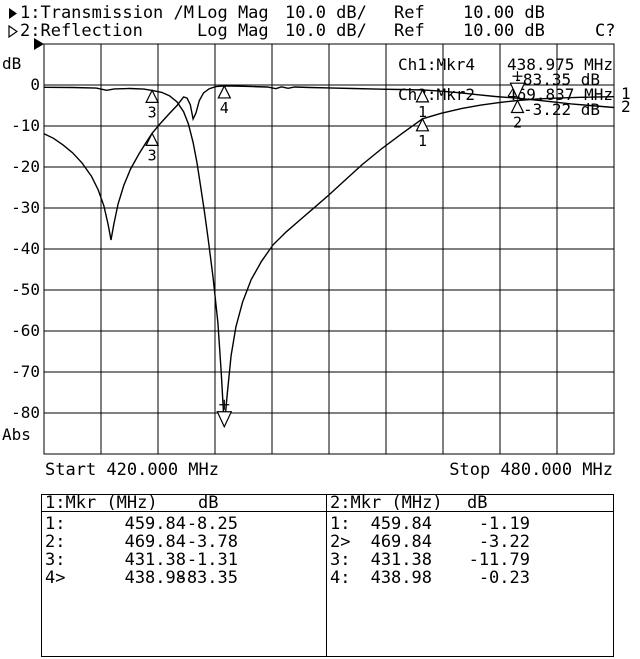  I want to click on marker-4-ch1-active, so click(224, 414).